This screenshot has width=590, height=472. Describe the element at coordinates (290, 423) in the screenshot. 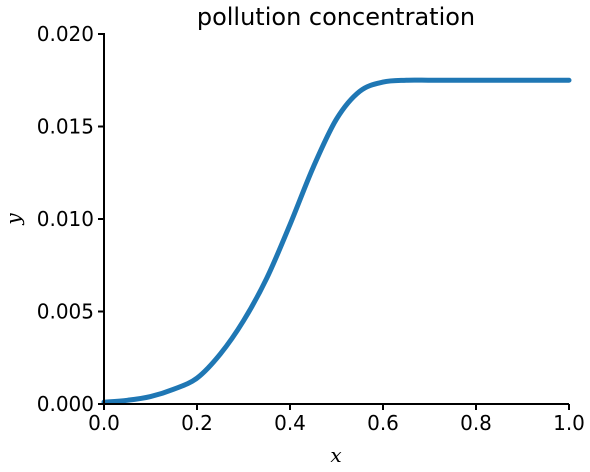

I see `x-tick-label: 0.4` at that location.